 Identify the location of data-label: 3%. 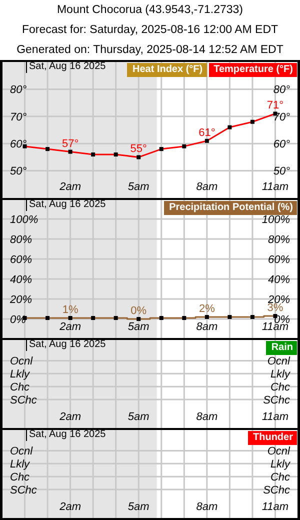
(275, 308).